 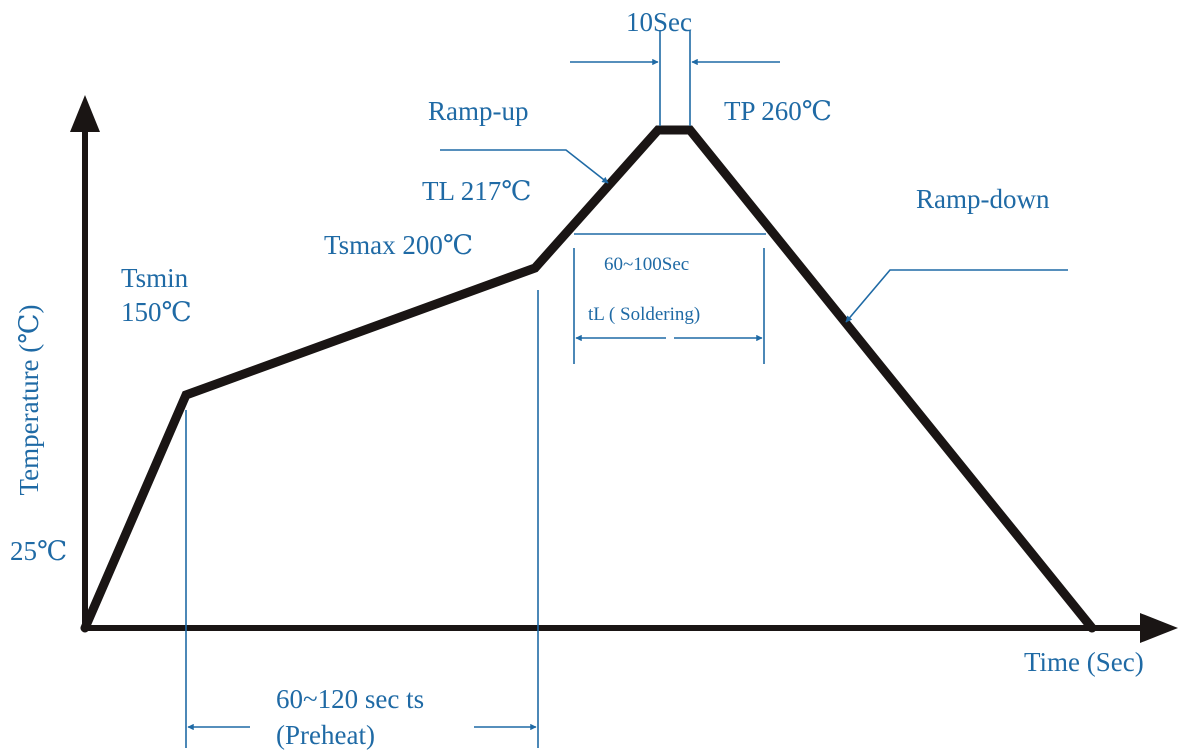 What do you see at coordinates (644, 314) in the screenshot?
I see `liquidus-name-label: tL ( Soldering)` at bounding box center [644, 314].